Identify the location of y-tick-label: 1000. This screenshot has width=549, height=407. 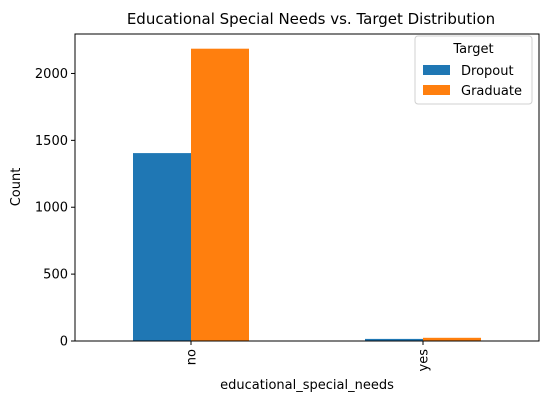
(51, 208).